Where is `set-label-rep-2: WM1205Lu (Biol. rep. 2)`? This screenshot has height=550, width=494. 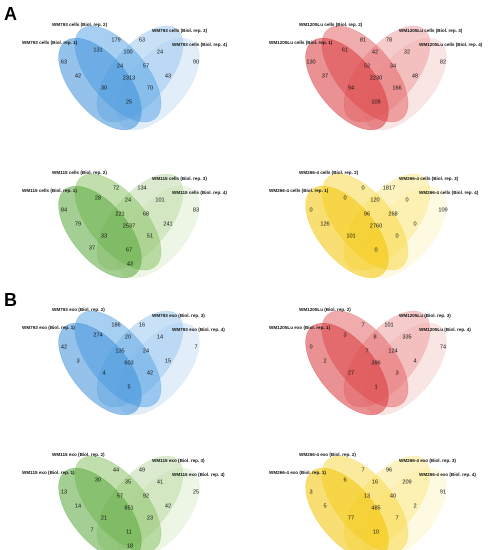
set-label-rep-2: WM1205Lu (Biol. rep. 2) is located at coordinates (325, 309).